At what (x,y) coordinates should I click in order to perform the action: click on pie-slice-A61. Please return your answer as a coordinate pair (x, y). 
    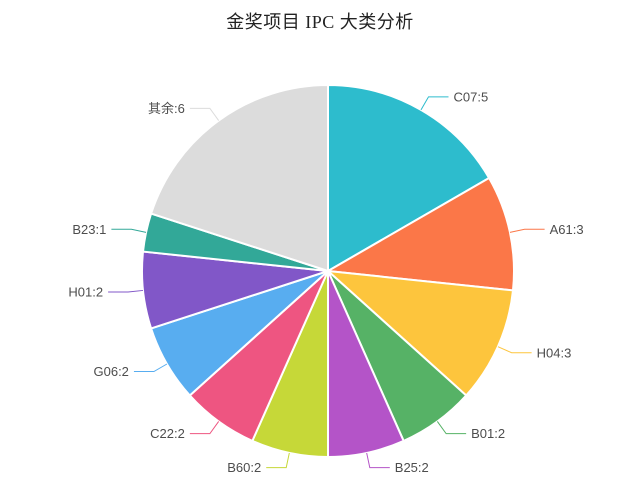
    Looking at the image, I should click on (421, 234).